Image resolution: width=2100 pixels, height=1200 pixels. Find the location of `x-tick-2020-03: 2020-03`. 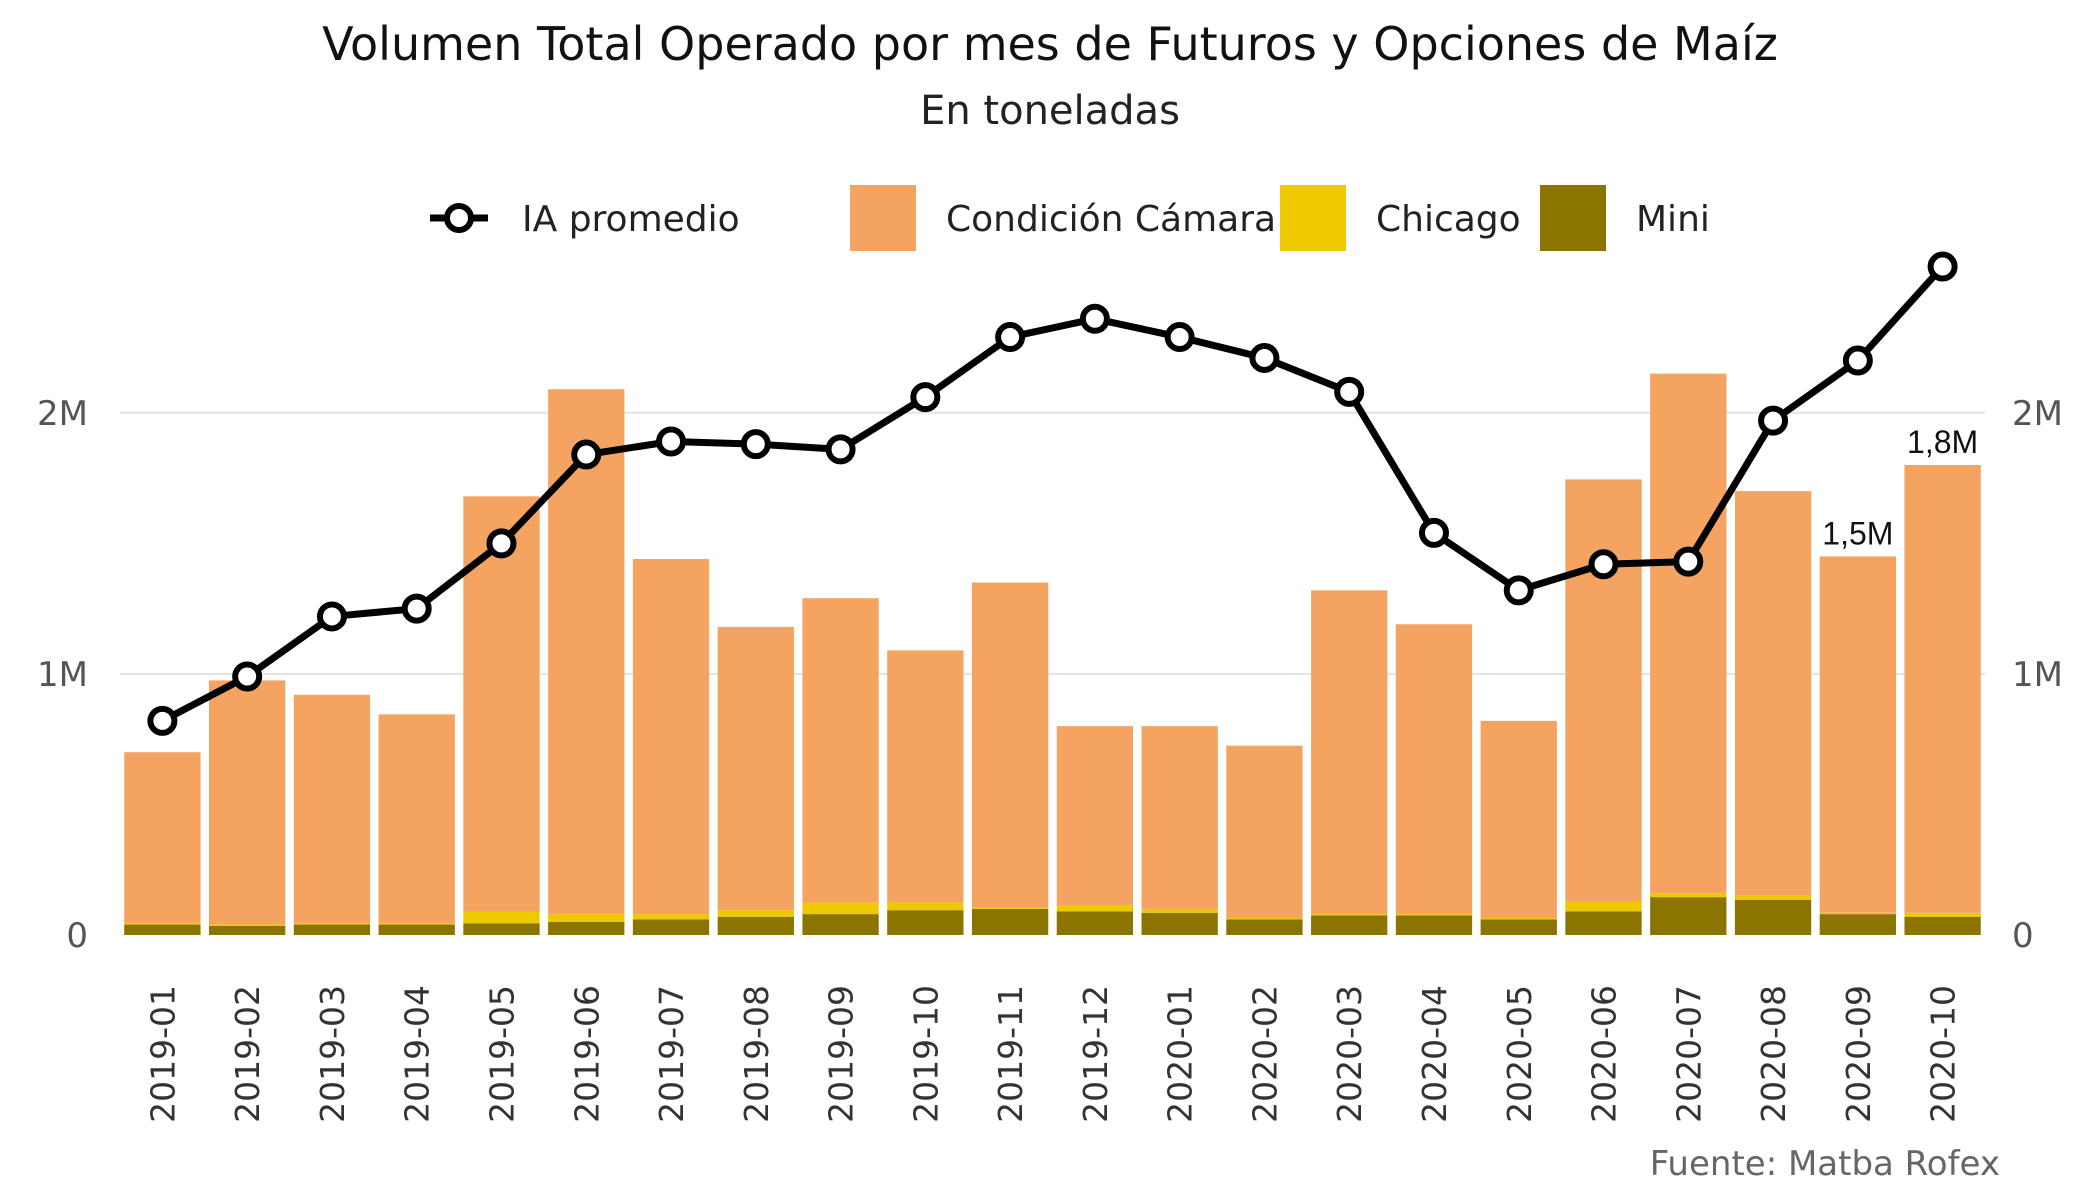

x-tick-2020-03: 2020-03 is located at coordinates (1349, 1054).